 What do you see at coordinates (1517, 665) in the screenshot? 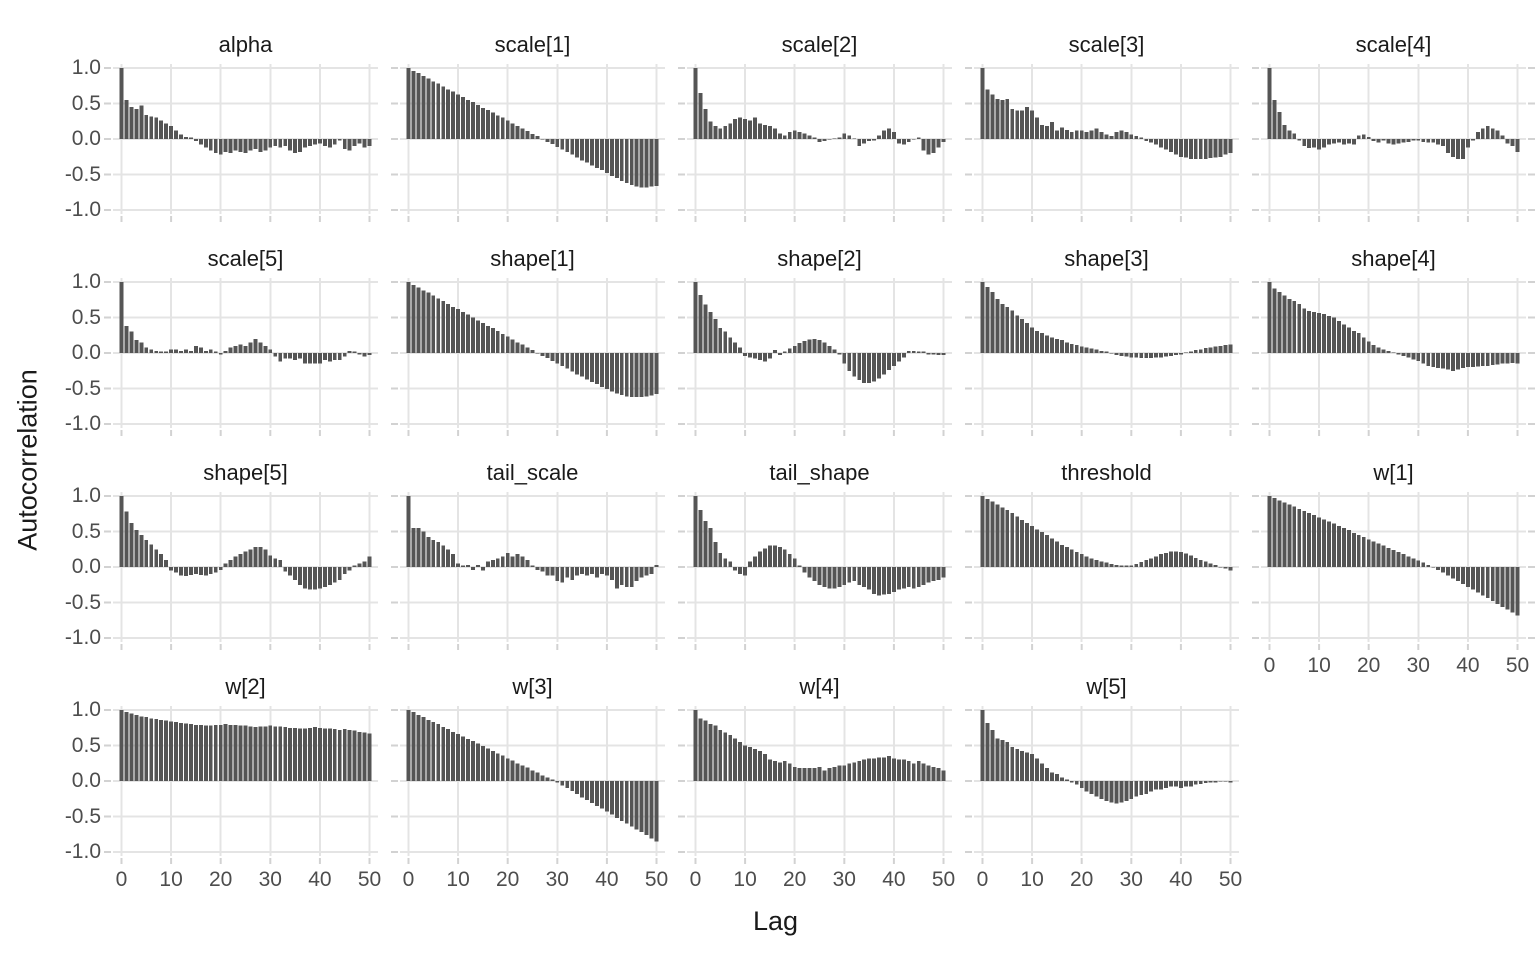
I see `x-tick-label: 50` at bounding box center [1517, 665].